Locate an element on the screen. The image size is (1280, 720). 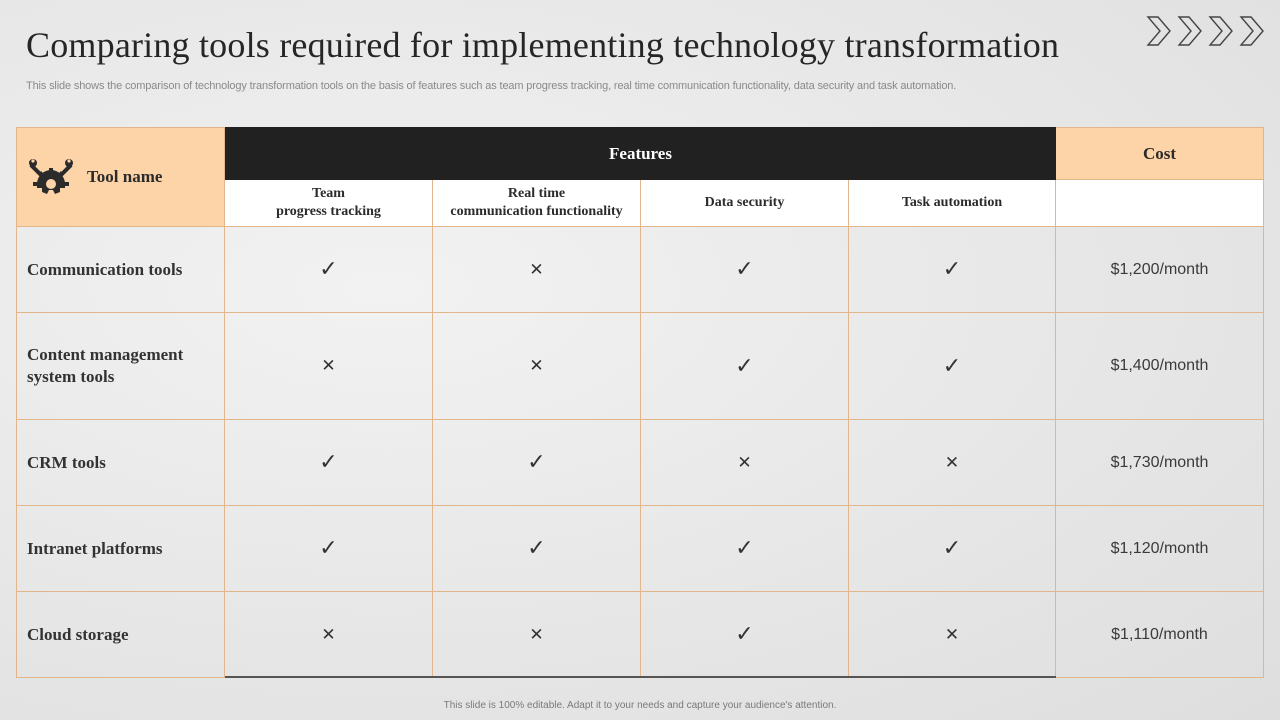
feature-col-team-progress: Team progress tracking is located at coordinates (329, 203).